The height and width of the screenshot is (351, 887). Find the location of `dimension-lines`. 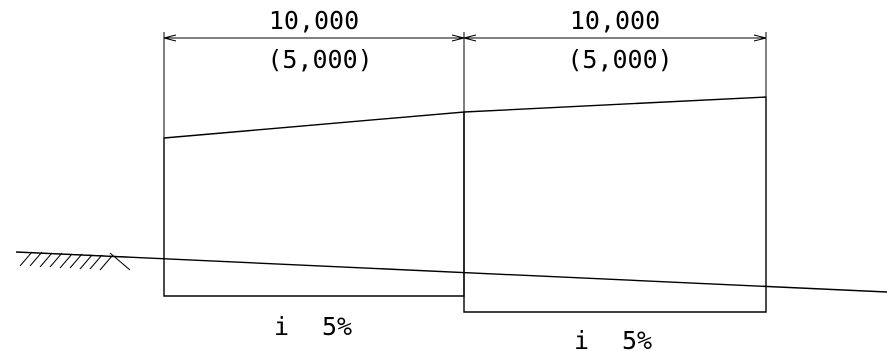

dimension-lines is located at coordinates (465, 38).